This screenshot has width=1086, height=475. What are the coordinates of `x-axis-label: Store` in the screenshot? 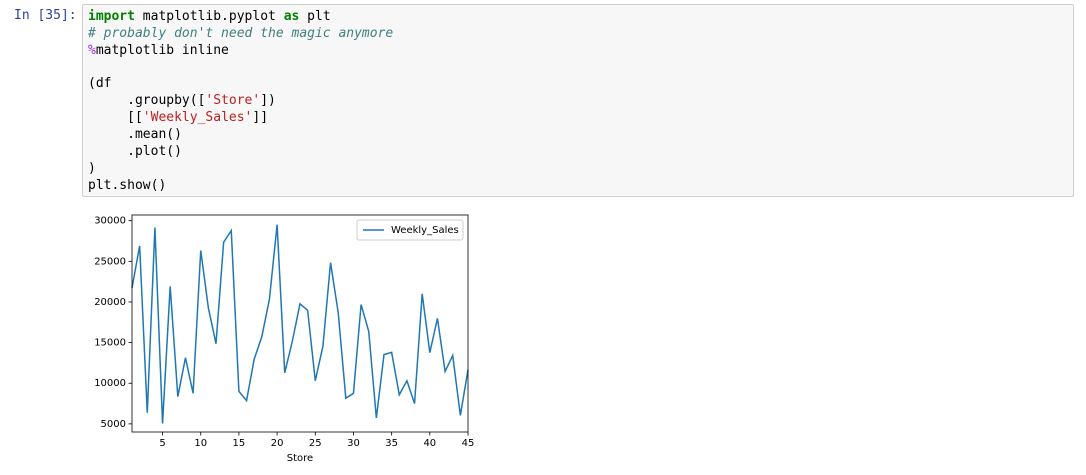 It's located at (300, 458).